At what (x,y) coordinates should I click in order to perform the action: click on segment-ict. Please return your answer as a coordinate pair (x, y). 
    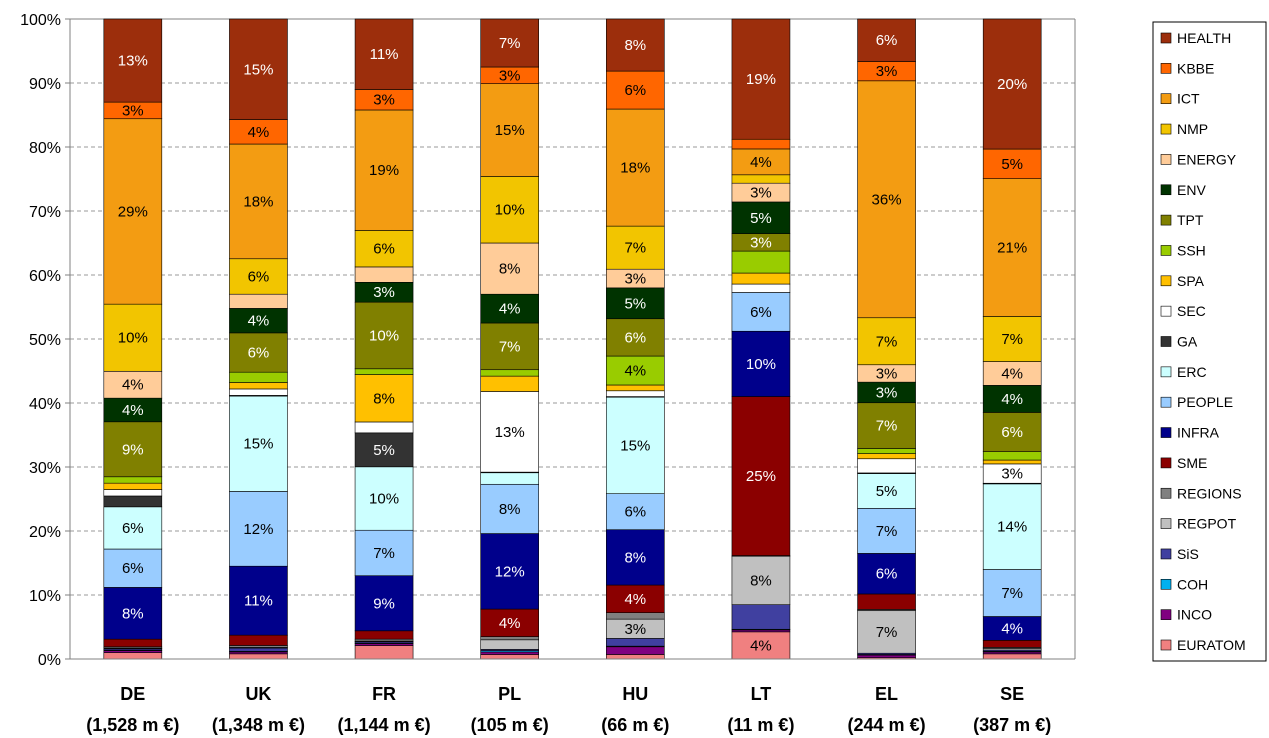
    Looking at the image, I should click on (635, 167).